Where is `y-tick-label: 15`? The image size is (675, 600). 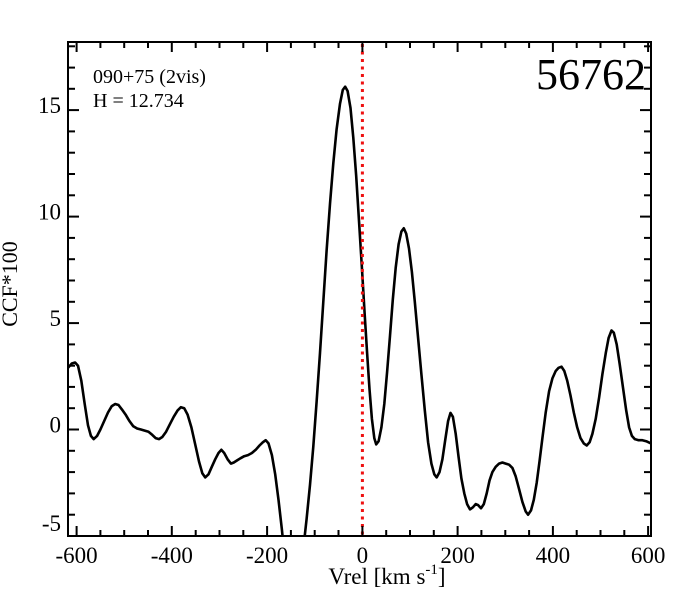
y-tick-label: 15 is located at coordinates (49, 105).